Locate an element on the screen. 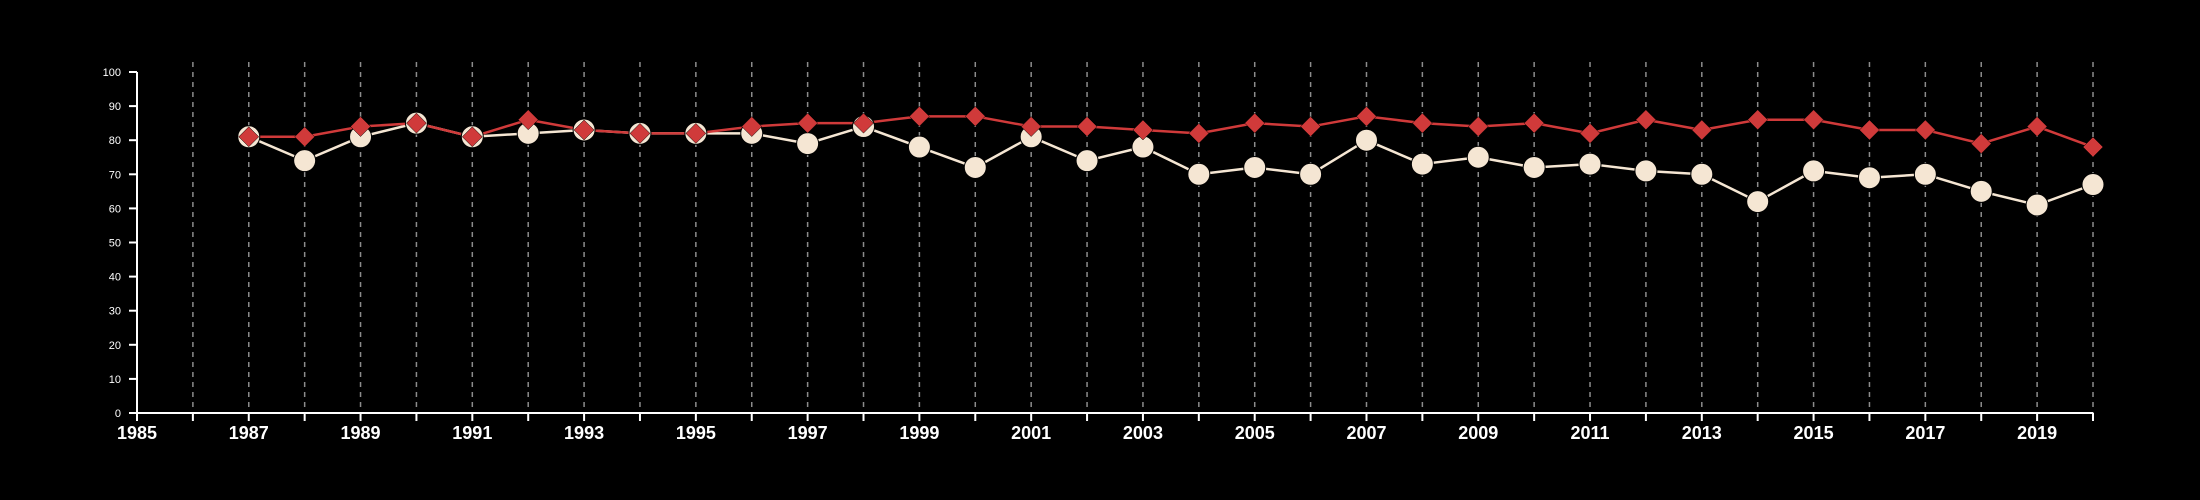 Image resolution: width=2200 pixels, height=500 pixels. series-1-point-1990 is located at coordinates (416, 123).